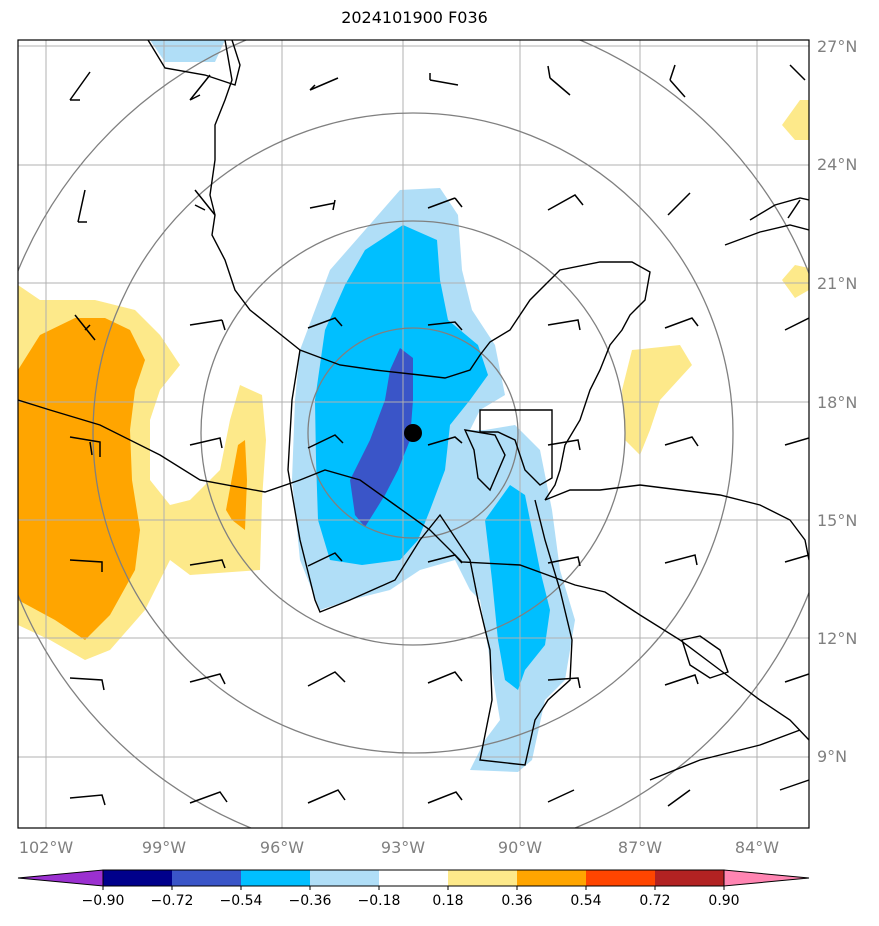  What do you see at coordinates (757, 847) in the screenshot?
I see `lon-label: 84°W` at bounding box center [757, 847].